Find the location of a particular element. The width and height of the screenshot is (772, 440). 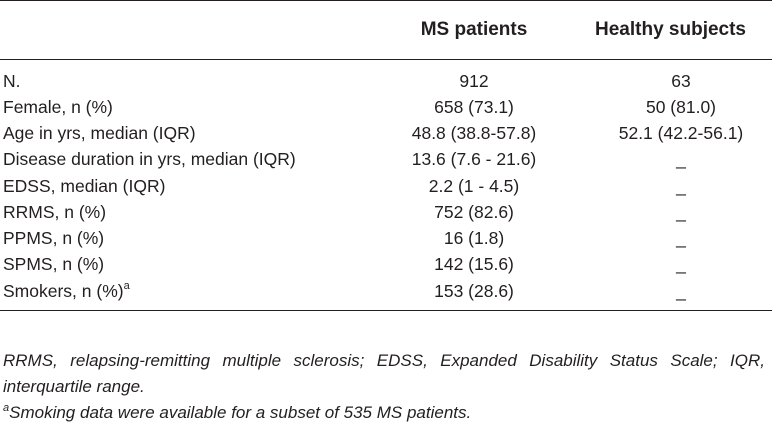

table-header: MS patients Healthy subjects is located at coordinates (386, 30).